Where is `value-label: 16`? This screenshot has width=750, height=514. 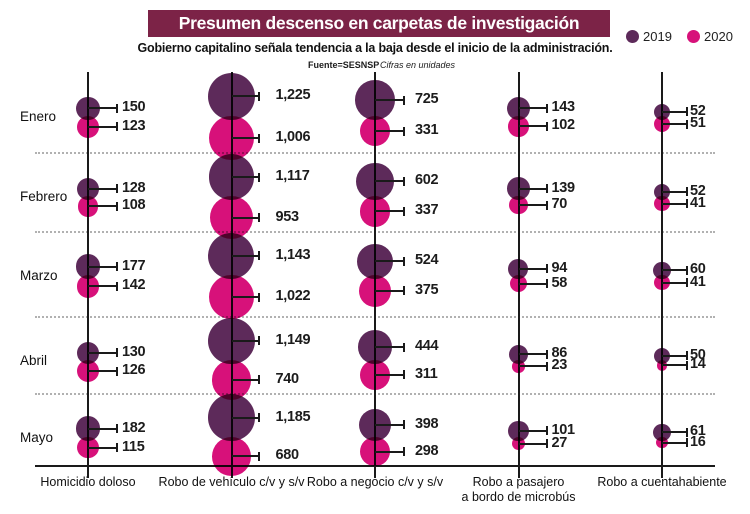
value-label: 16 is located at coordinates (698, 441).